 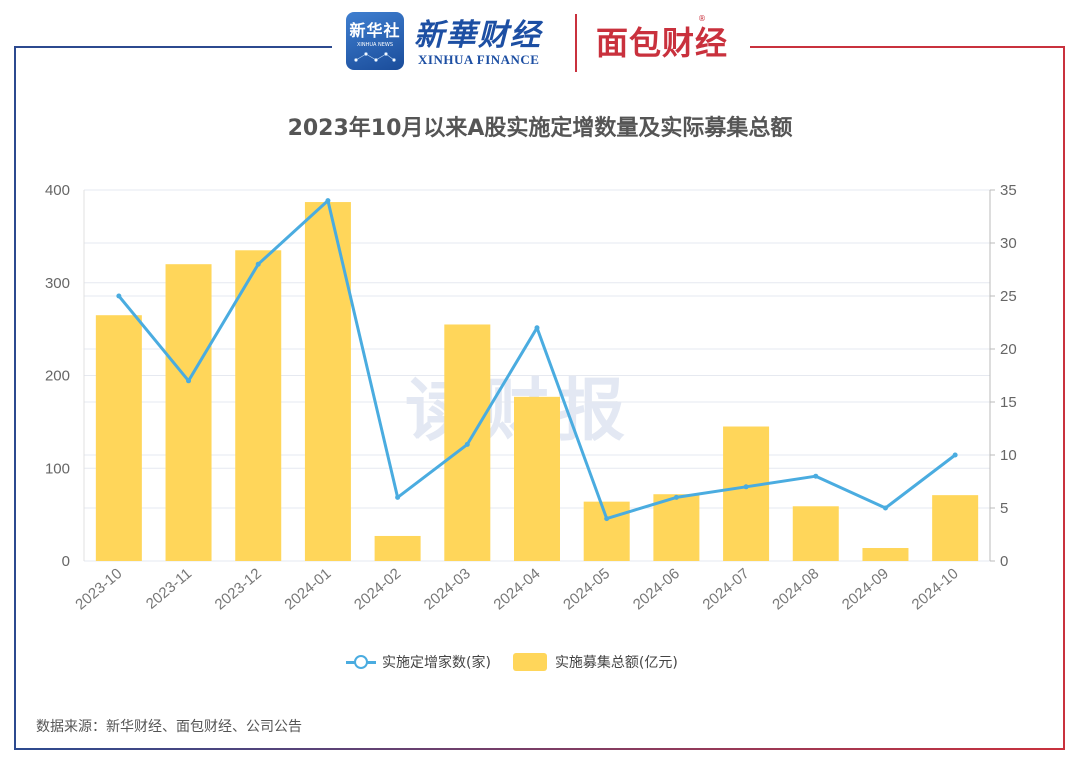 I want to click on x-tick-label: 2024-04, so click(x=516, y=589).